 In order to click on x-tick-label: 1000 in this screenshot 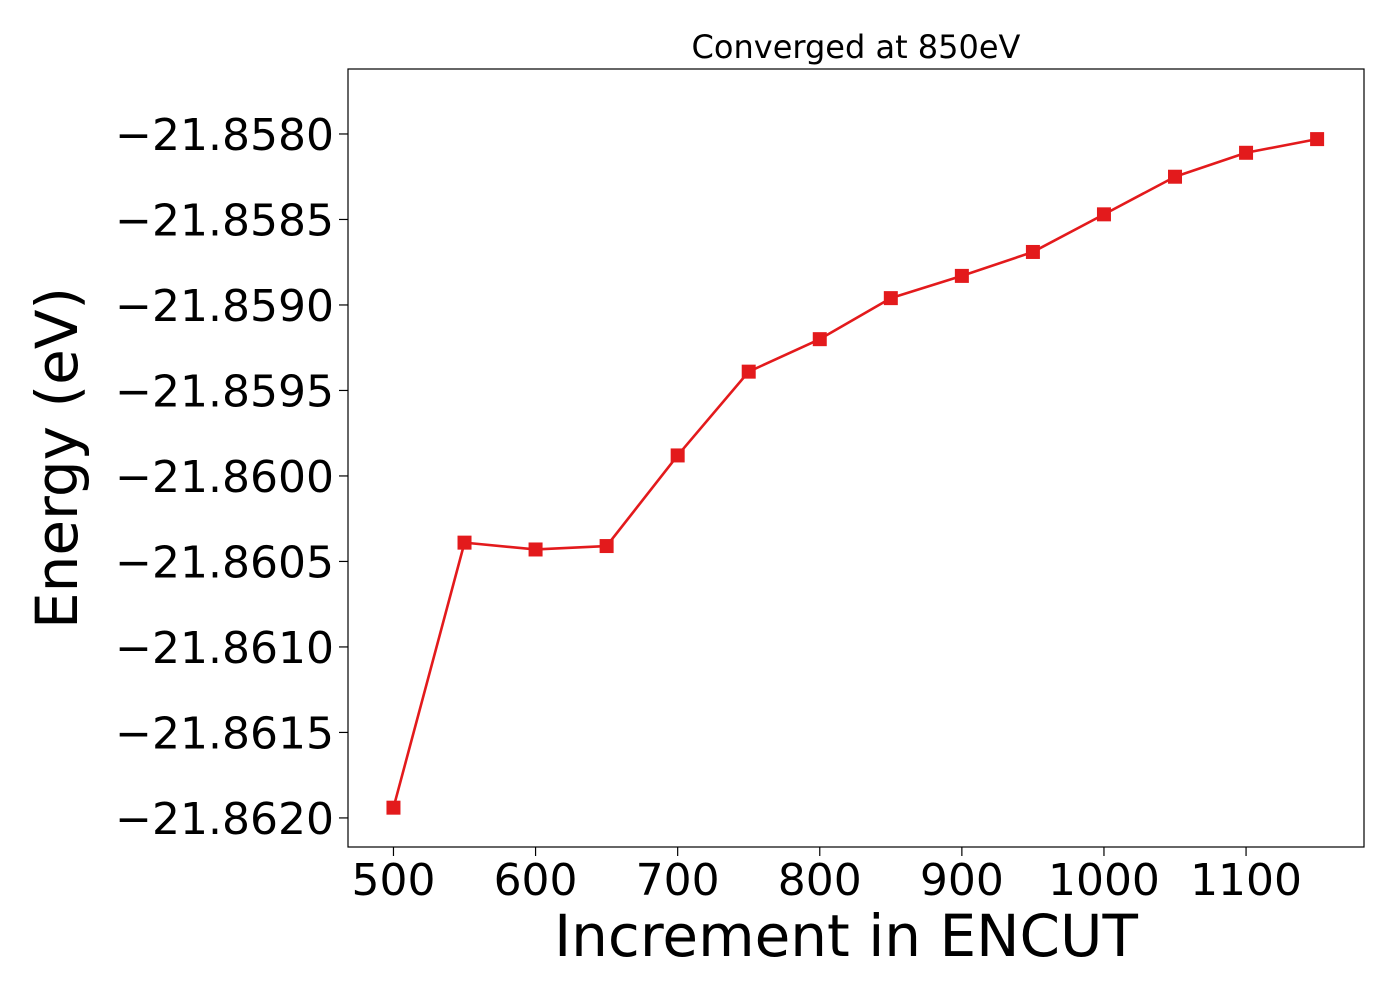, I will do `click(1104, 880)`.